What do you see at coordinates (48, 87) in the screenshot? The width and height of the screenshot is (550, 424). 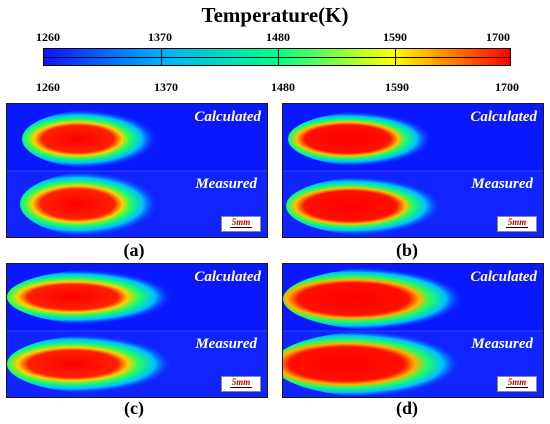 I see `colorbar-bottom-tick: 1260` at bounding box center [48, 87].